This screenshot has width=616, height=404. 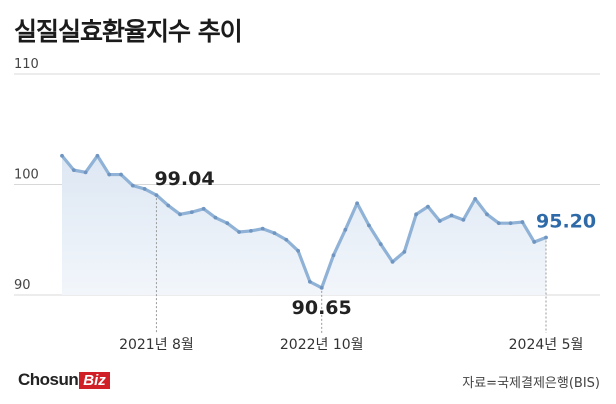 What do you see at coordinates (322, 308) in the screenshot?
I see `value-annotation: 90.65` at bounding box center [322, 308].